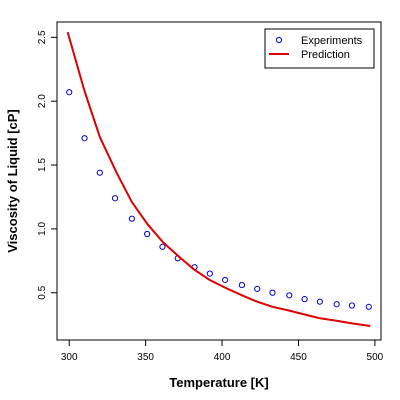 This screenshot has width=400, height=400. I want to click on x-tick-label: 300, so click(69, 357).